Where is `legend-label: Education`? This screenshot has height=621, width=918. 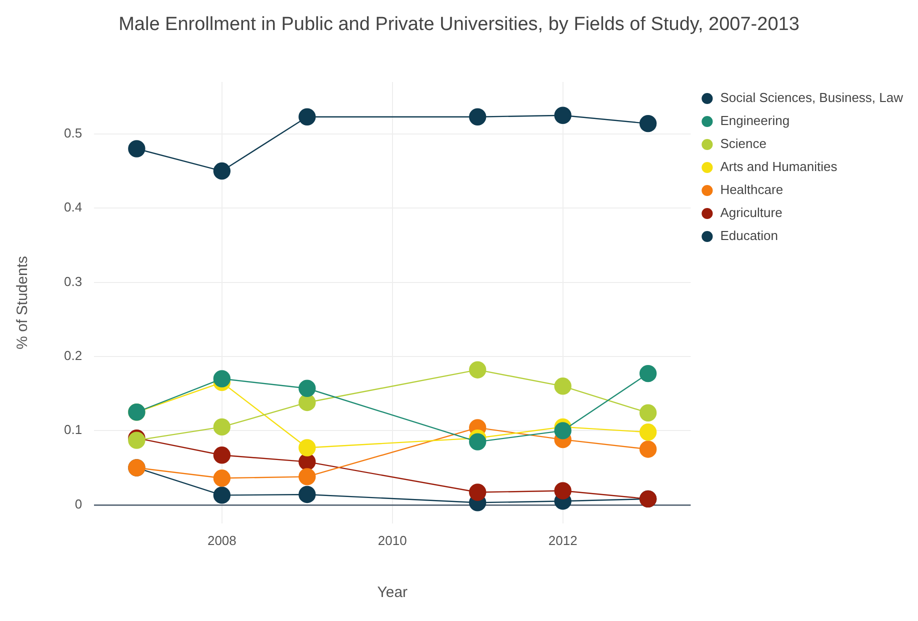
legend-label: Education is located at coordinates (749, 236).